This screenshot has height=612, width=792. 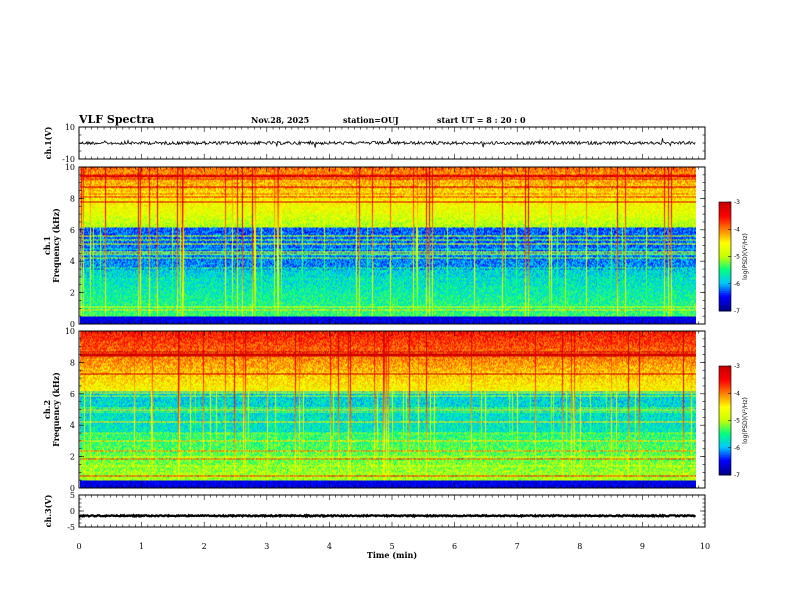 I want to click on ch3-waveform-trace, so click(x=387, y=516).